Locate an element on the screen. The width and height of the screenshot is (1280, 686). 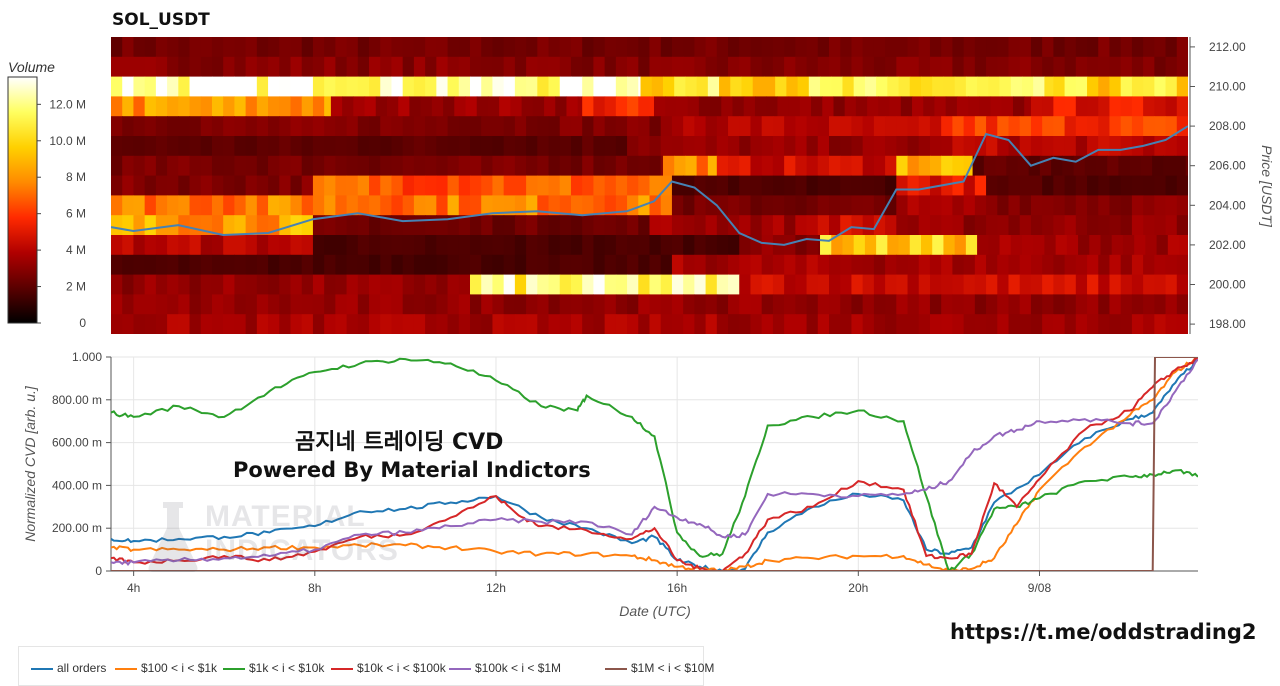
legend-item: $10k < i < $100k is located at coordinates (388, 668).